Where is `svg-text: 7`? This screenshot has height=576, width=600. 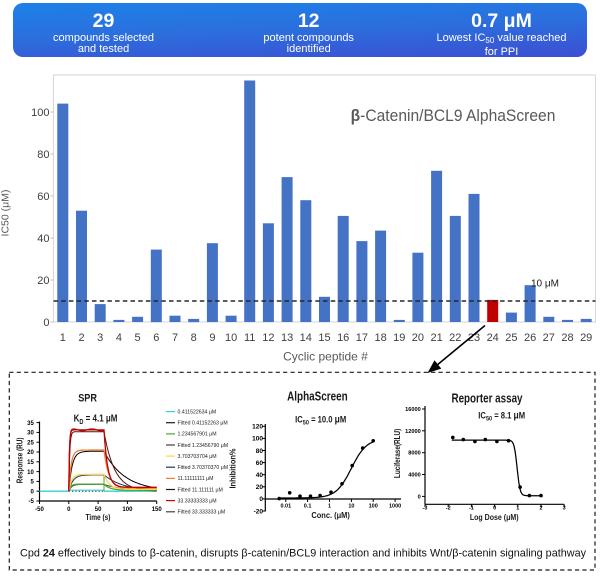
svg-text: 7 is located at coordinates (175, 338).